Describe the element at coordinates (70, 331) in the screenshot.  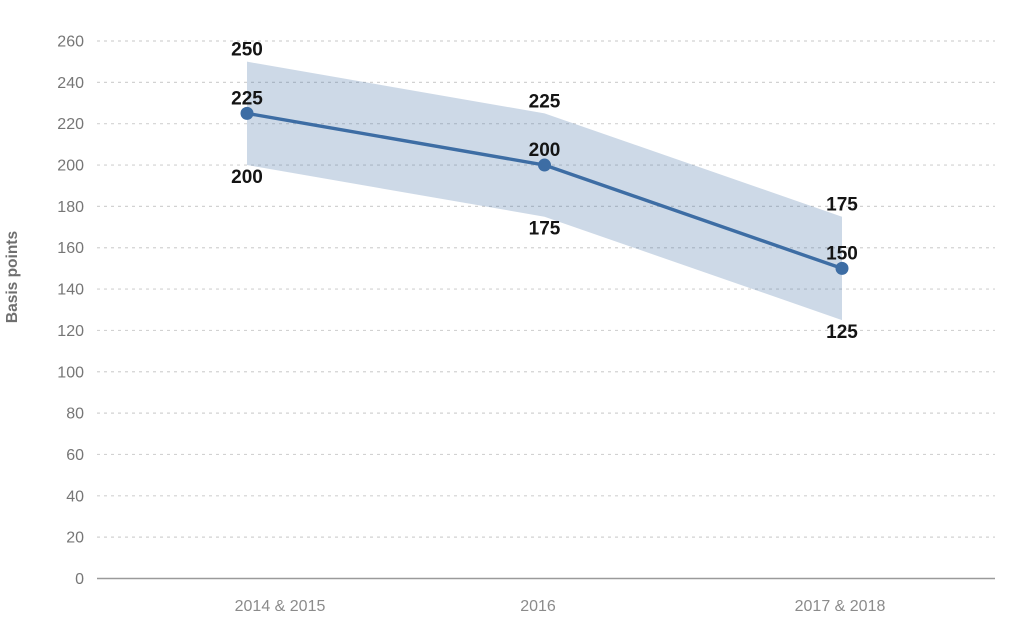
I see `y-axis-tick-label: 120` at that location.